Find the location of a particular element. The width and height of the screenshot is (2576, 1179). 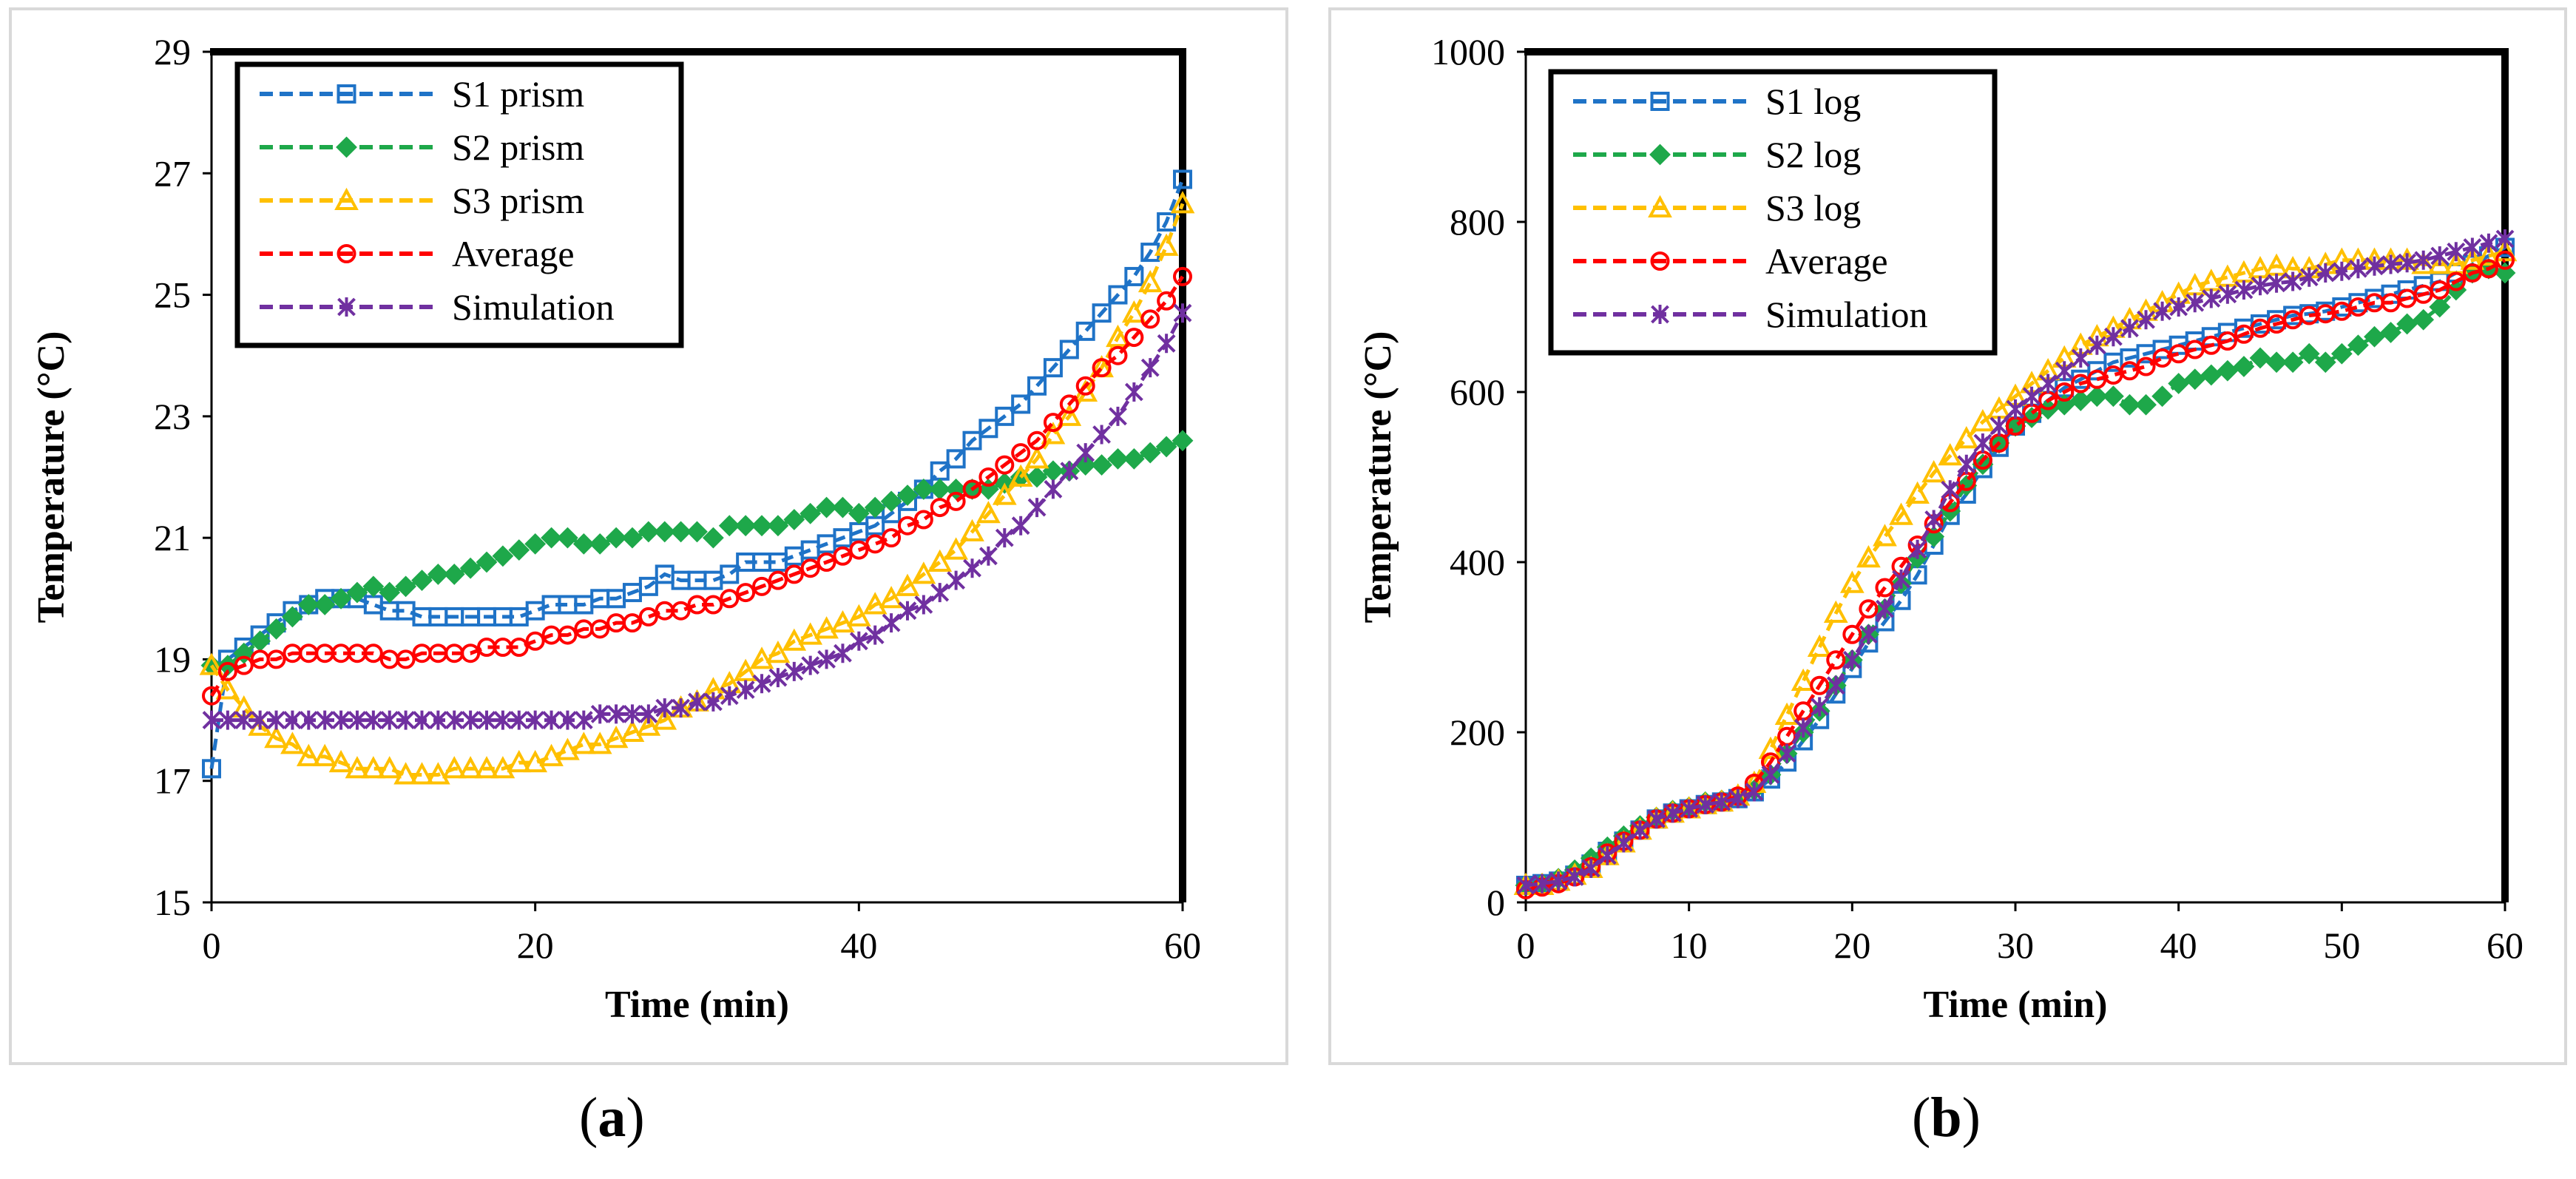

chart-a-y-tick-label: 23 is located at coordinates (172, 416).